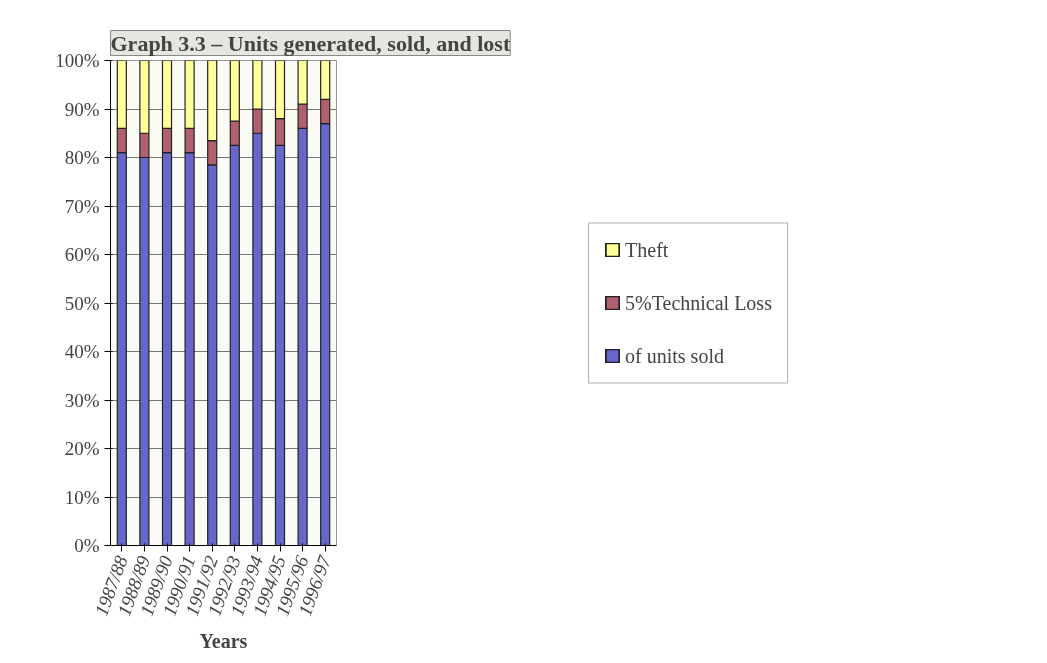 The width and height of the screenshot is (1047, 663). I want to click on legend-label: 5%Technical Loss, so click(698, 302).